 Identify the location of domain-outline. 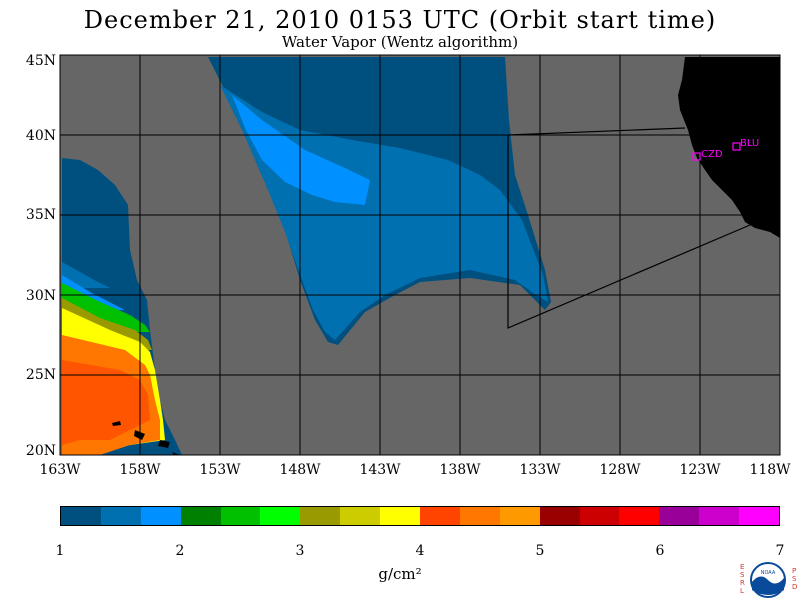
(629, 232).